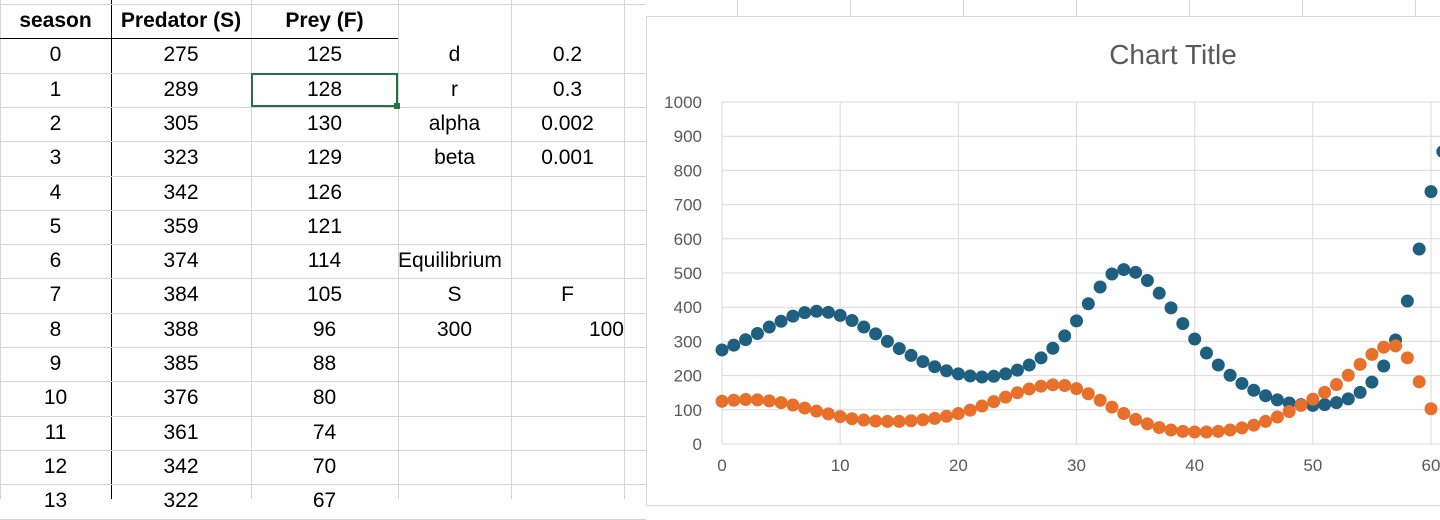  Describe the element at coordinates (324, 20) in the screenshot. I see `header-prey: Prey (F)` at that location.